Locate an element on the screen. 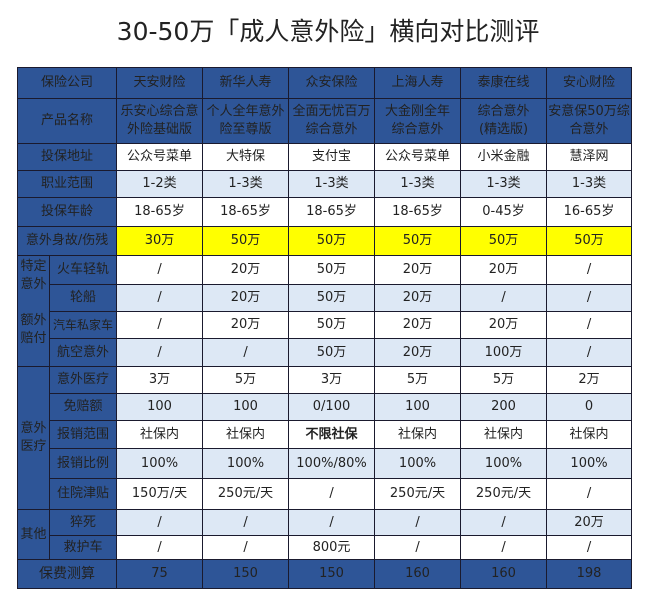  row-label: 职业范围 is located at coordinates (67, 184).